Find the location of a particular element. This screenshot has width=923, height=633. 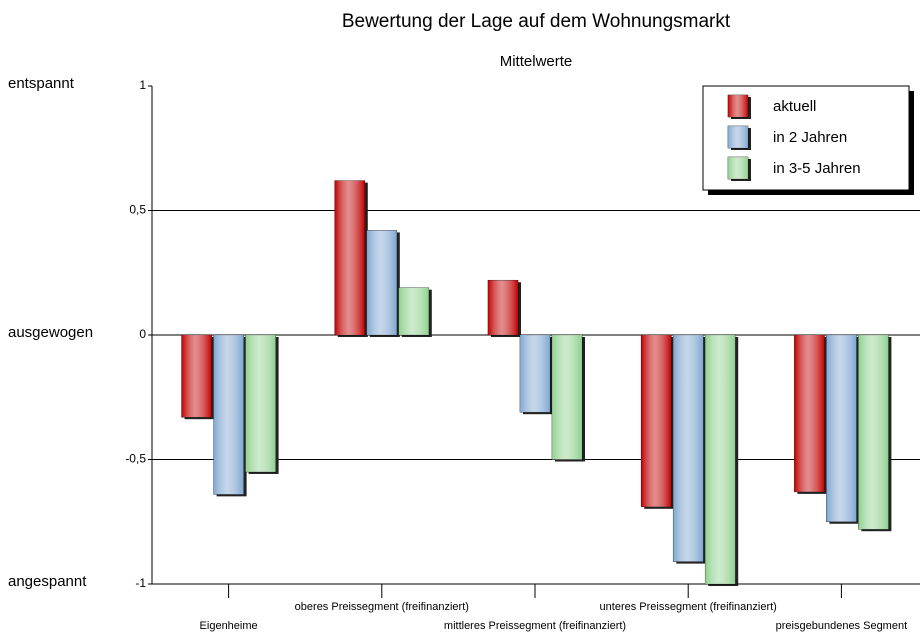

x-tick-label: Eigenheime is located at coordinates (229, 626).